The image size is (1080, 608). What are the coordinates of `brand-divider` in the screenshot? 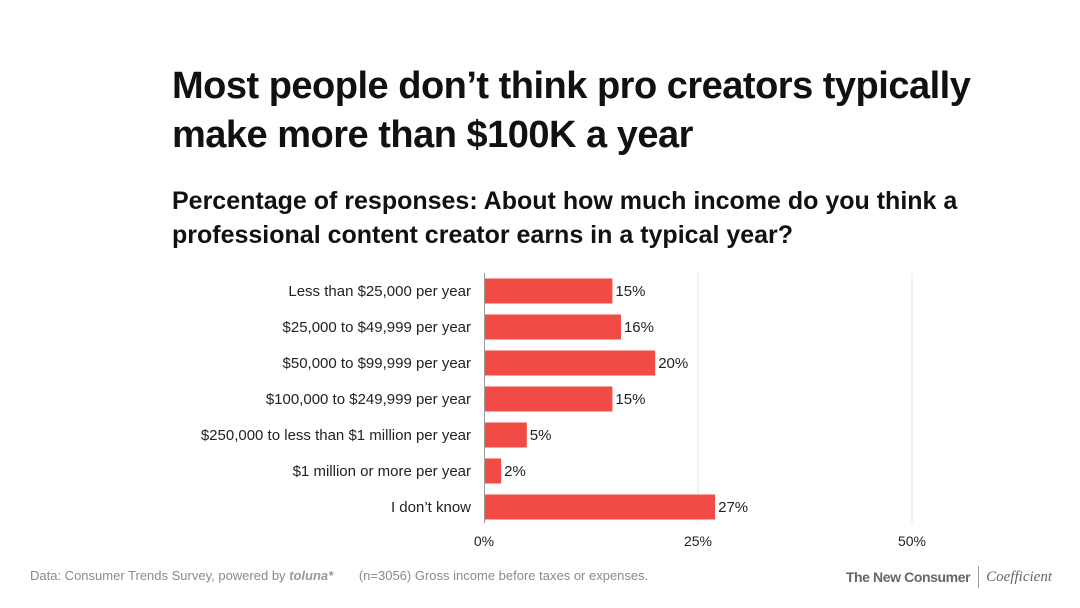 It's located at (979, 577).